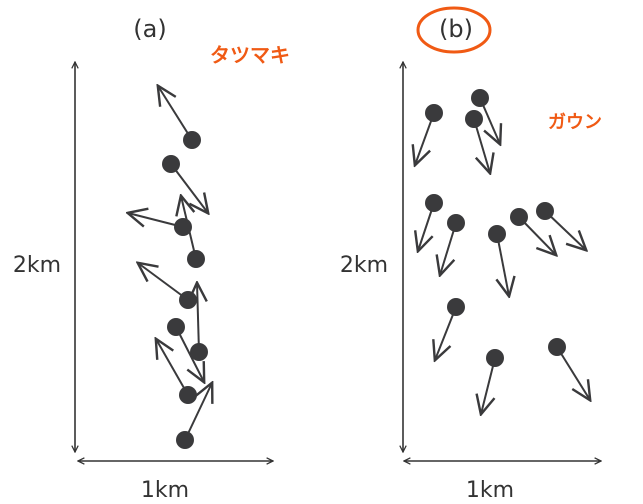 This screenshot has height=504, width=643. I want to click on panel-a-particles, so click(170, 267).